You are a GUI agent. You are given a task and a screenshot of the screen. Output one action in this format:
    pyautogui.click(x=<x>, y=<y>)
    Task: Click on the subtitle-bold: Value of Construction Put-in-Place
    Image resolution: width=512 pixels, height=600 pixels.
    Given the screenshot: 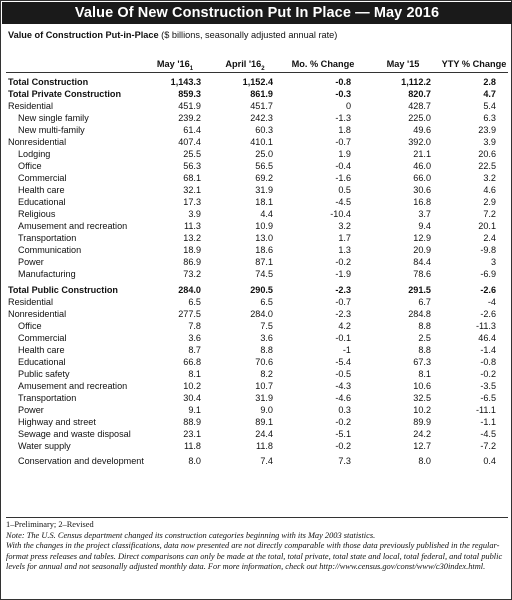 What is the action you would take?
    pyautogui.click(x=83, y=35)
    